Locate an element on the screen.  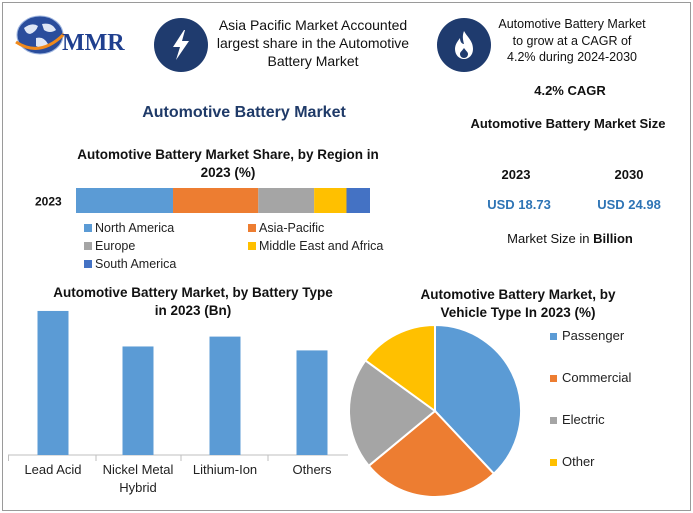
battery-category-label: Hybrid is located at coordinates (138, 487).